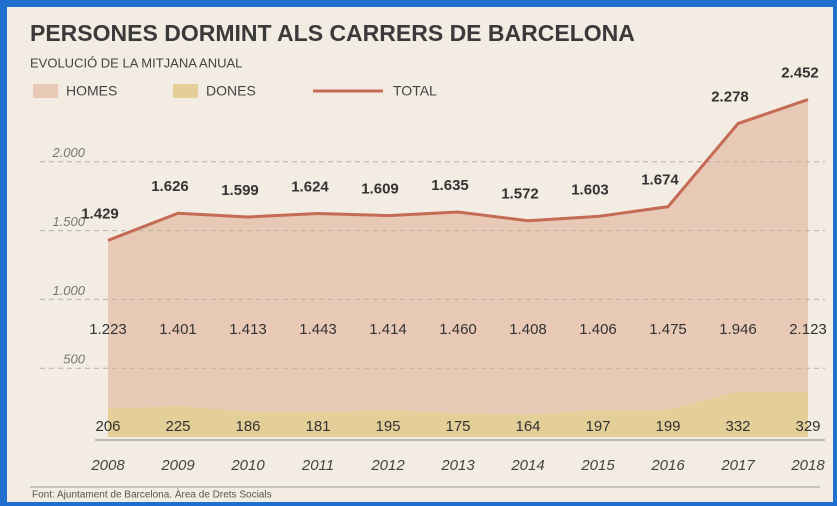 This screenshot has height=506, width=837. Describe the element at coordinates (177, 426) in the screenshot. I see `value-label: 225` at that location.